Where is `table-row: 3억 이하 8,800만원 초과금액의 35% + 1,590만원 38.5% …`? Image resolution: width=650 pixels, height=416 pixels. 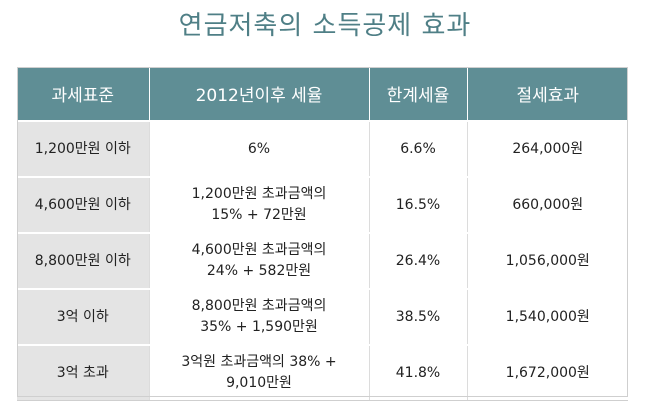
table-row: 3억 이하 8,800만원 초과금액의 35% + 1,590만원 38.5% … is located at coordinates (322, 317).